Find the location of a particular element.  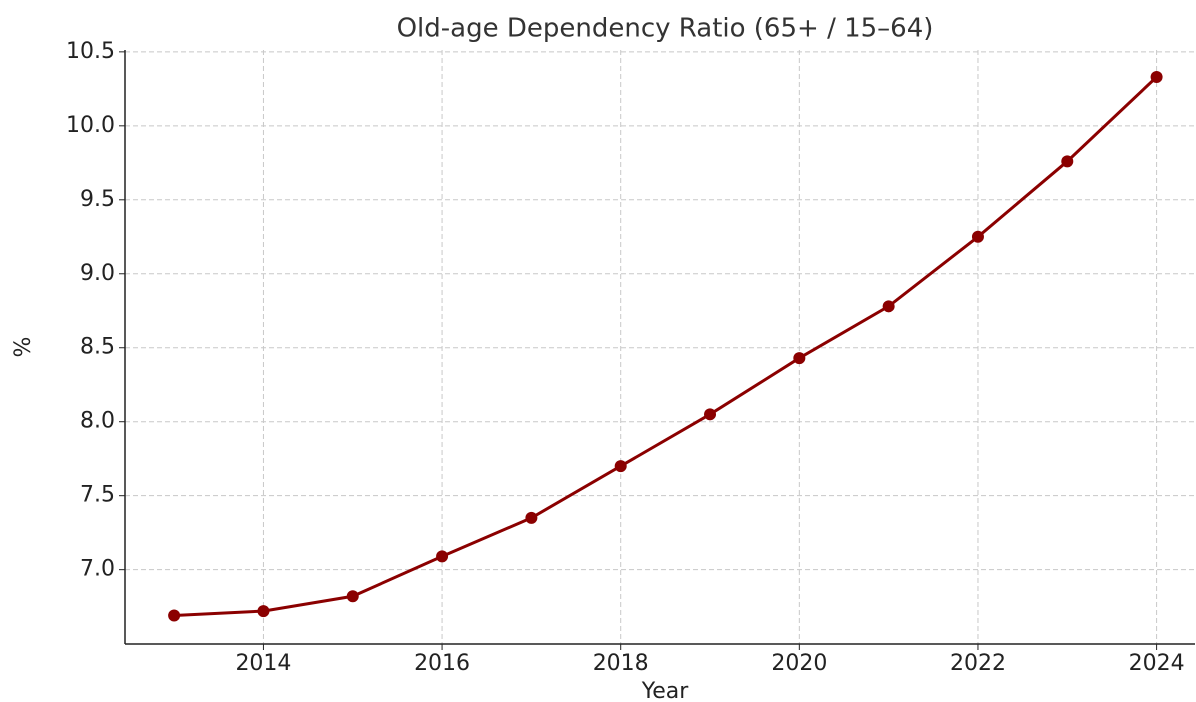

y-tick-label: 8.5 is located at coordinates (97, 347).